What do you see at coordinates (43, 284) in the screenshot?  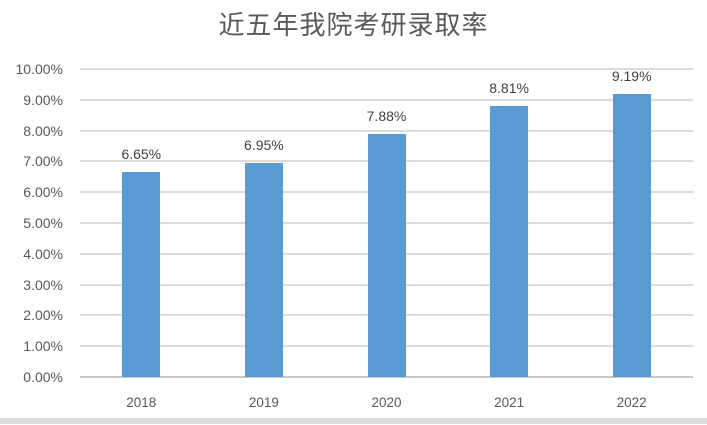 I see `y-tick-label: 3.00%` at bounding box center [43, 284].